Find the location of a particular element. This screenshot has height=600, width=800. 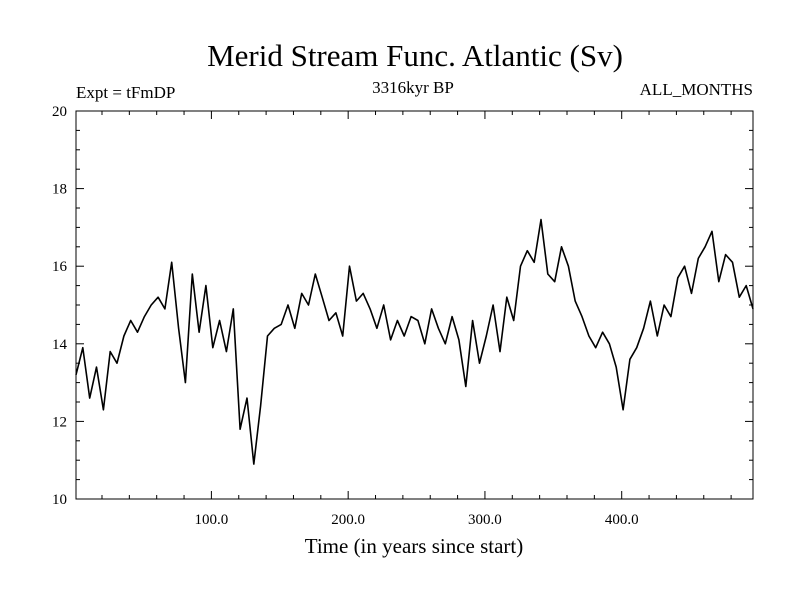

x-tick-label: 400.0 is located at coordinates (622, 520).